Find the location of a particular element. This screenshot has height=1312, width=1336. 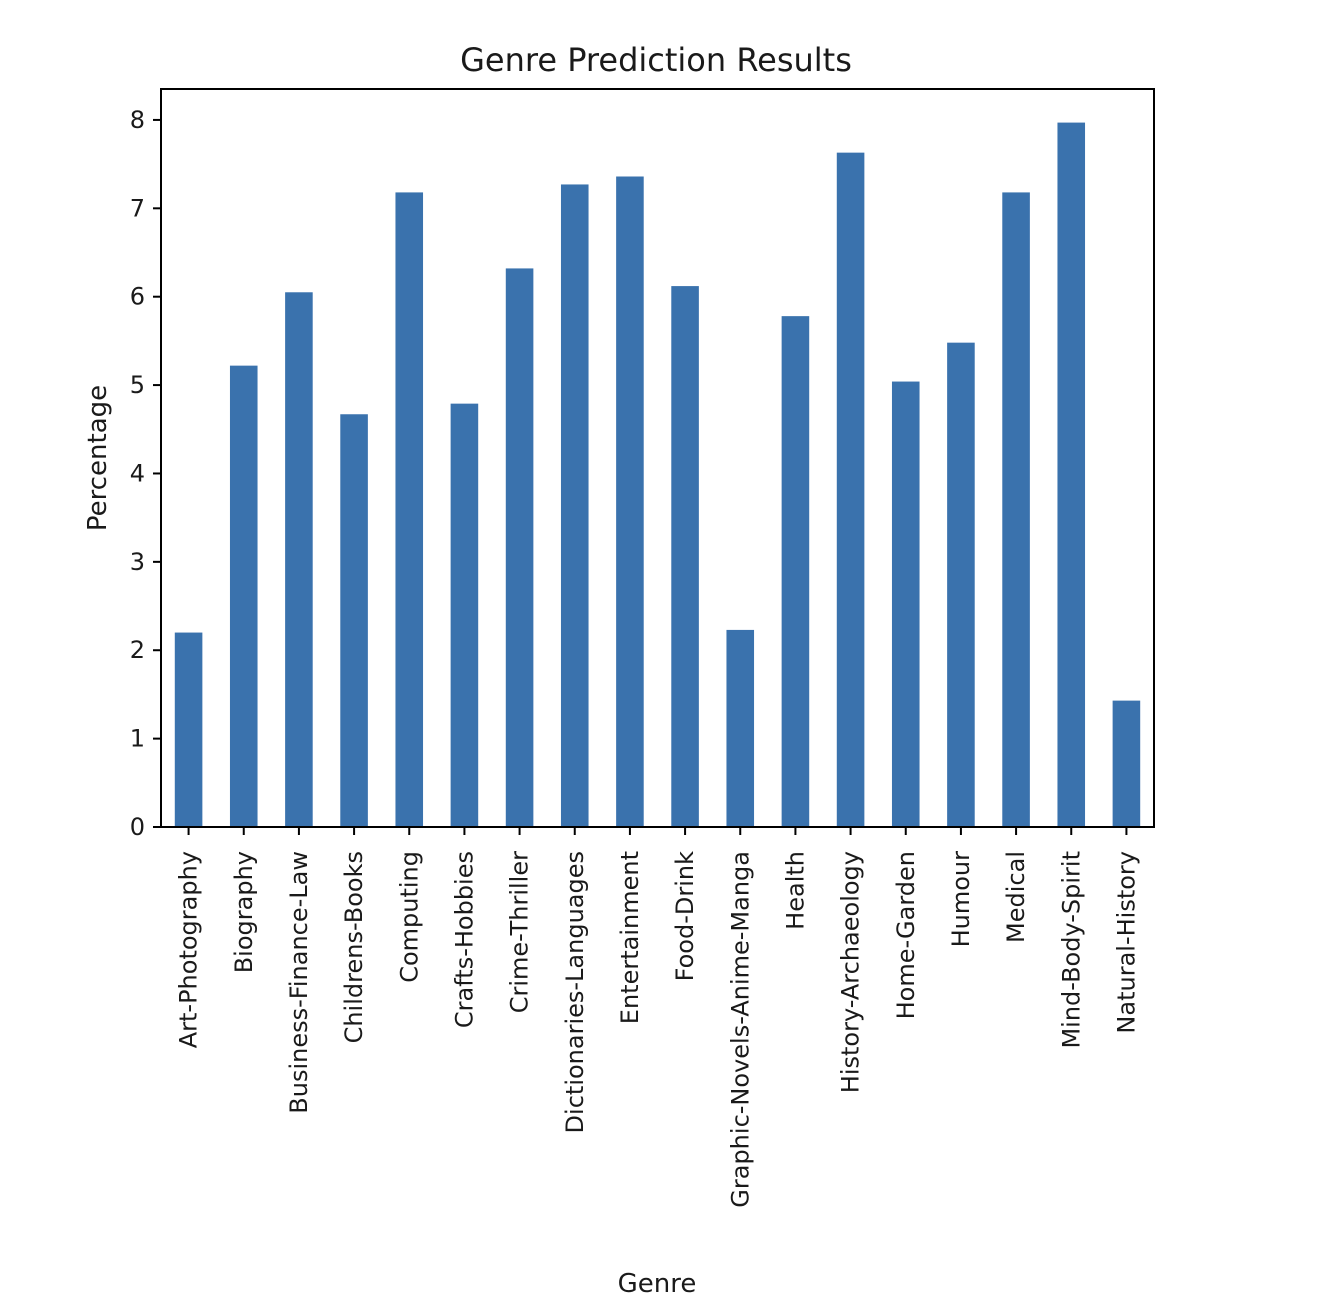

bar-home-garden is located at coordinates (905, 604).